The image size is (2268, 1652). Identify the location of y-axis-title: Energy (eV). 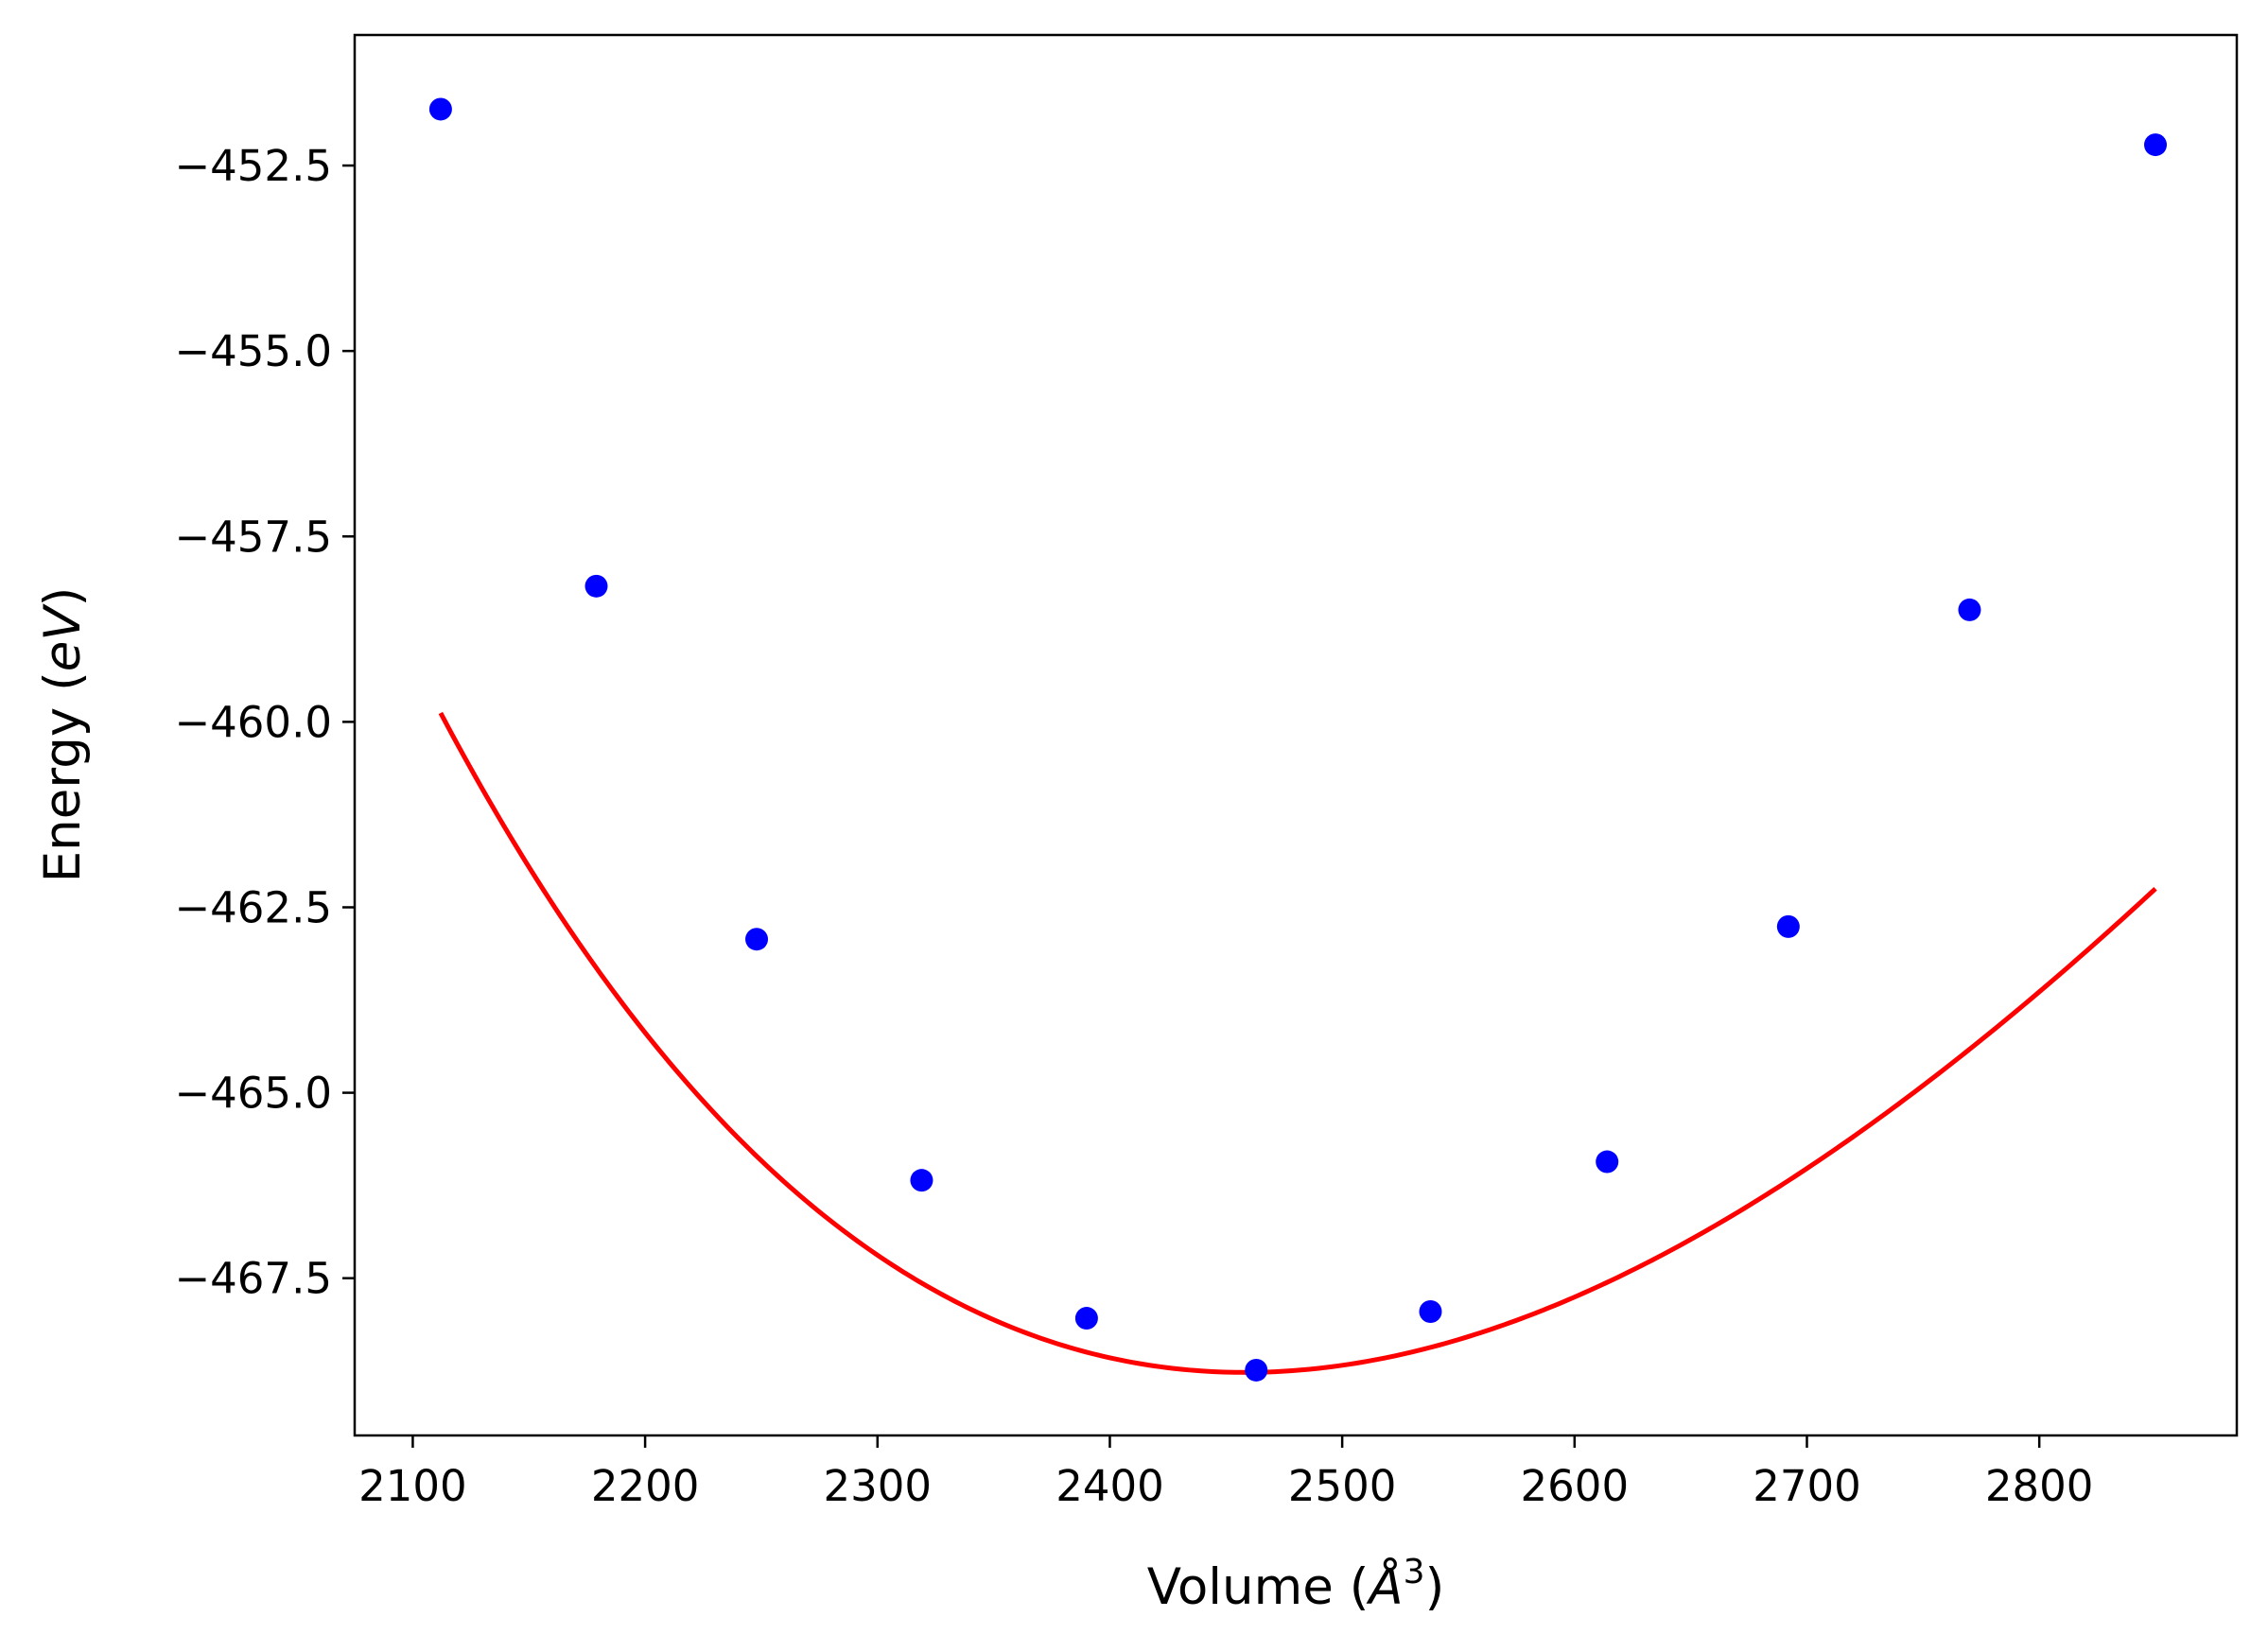
(63, 735).